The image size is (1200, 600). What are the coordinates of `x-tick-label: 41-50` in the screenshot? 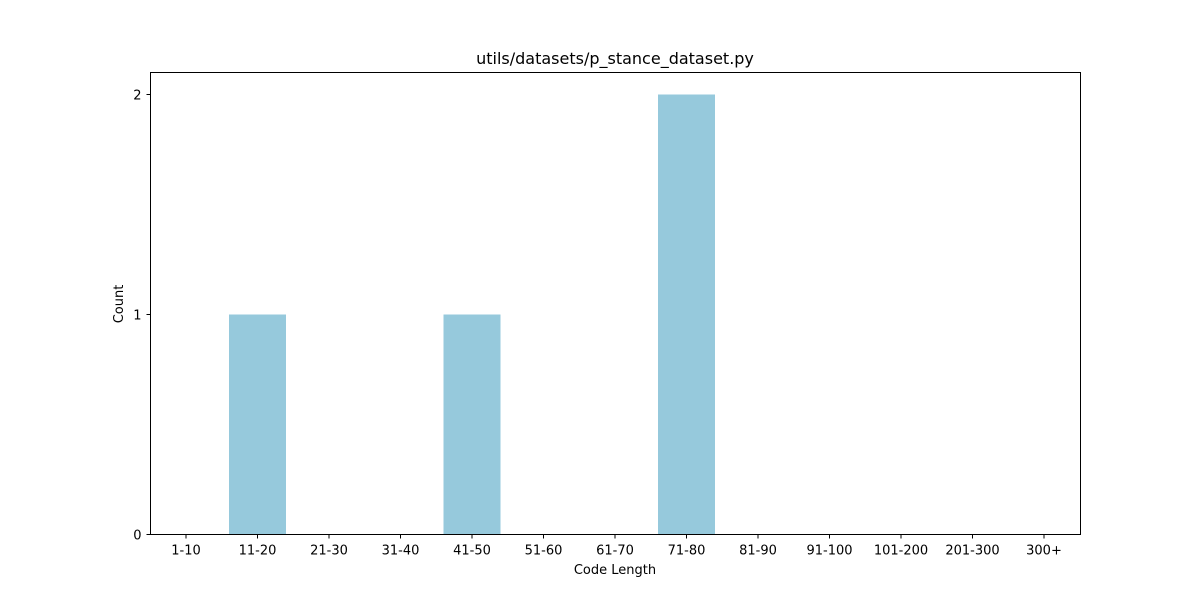 It's located at (472, 551).